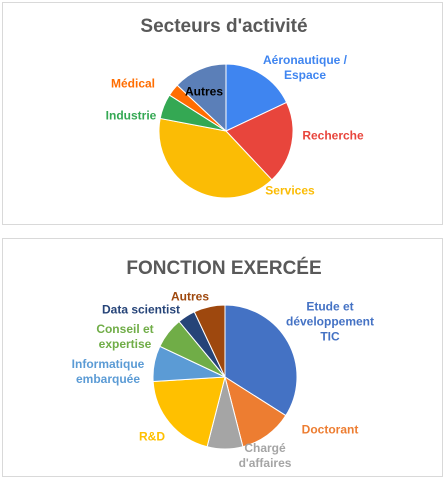  Describe the element at coordinates (333, 135) in the screenshot. I see `slice-label: Recherche` at that location.